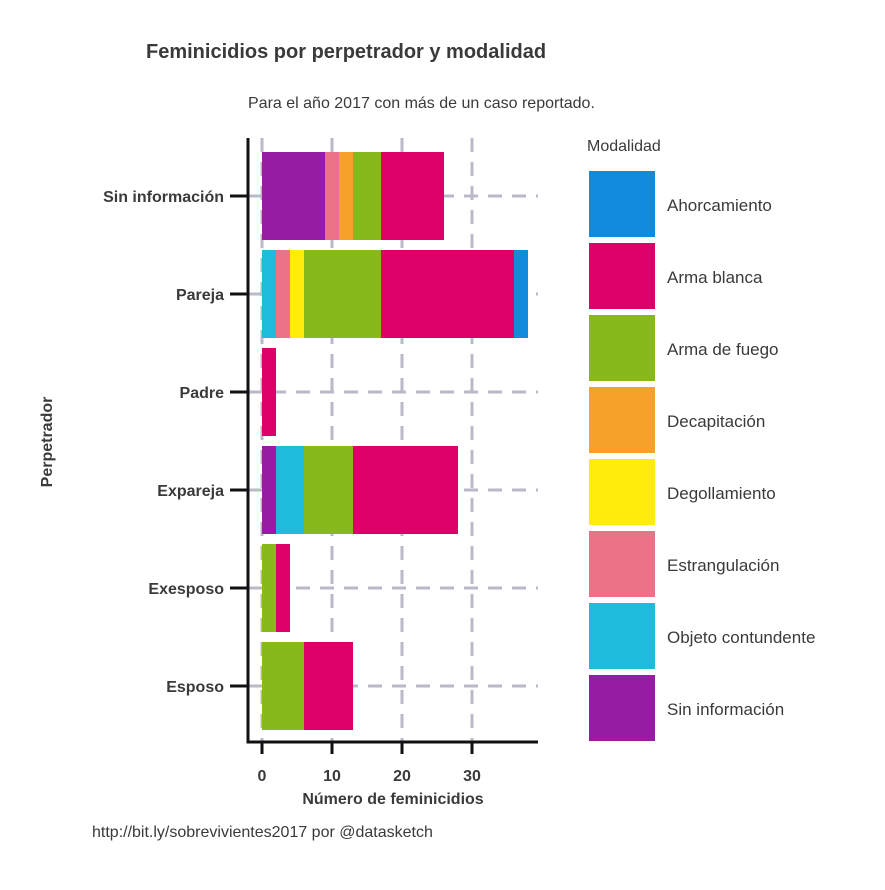  Describe the element at coordinates (472, 776) in the screenshot. I see `x-tick-label: 30` at that location.